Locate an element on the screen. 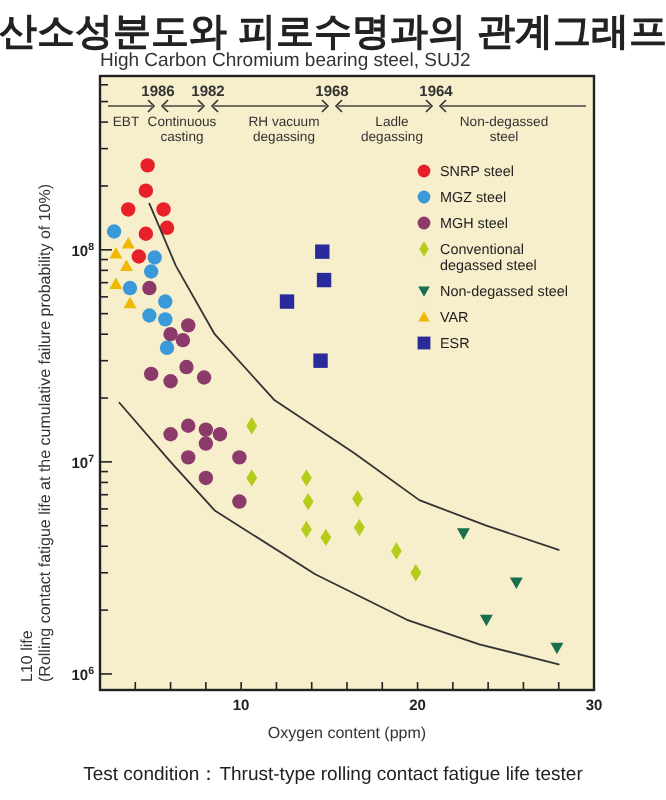  y-axis-title: L10 life (Rolling contact fatigue life at the cumulative failure probability of 10%) is located at coordinates (36, 432).